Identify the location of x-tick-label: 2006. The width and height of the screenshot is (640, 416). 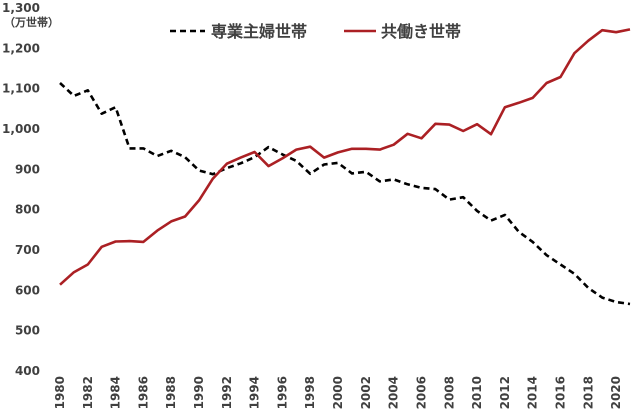
(421, 392).